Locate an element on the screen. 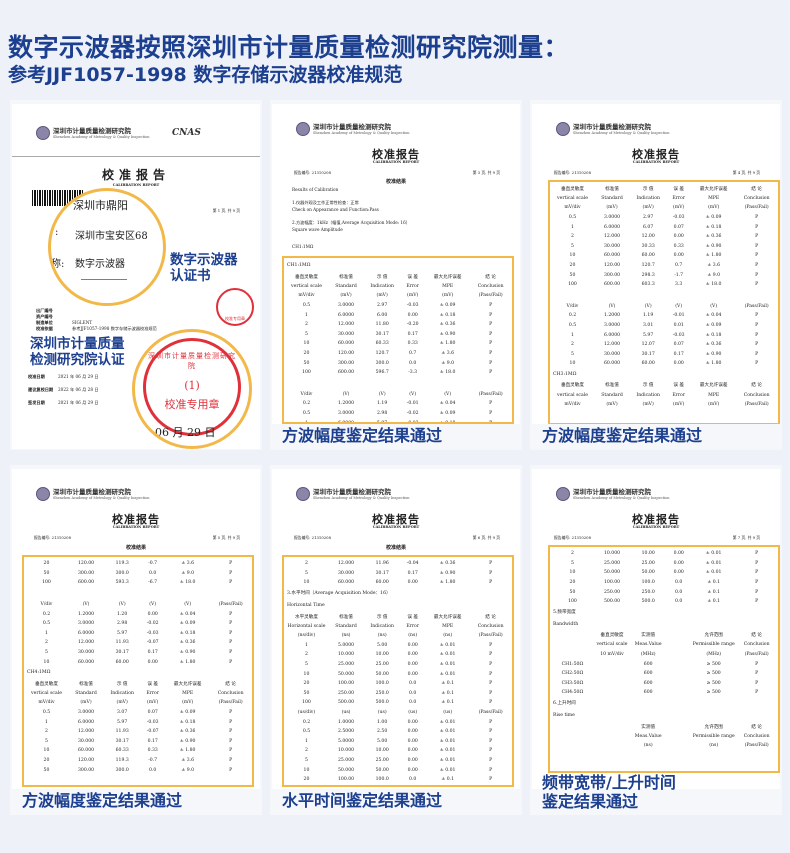 This screenshot has height=853, width=790. table-cell: 2 is located at coordinates (306, 325).